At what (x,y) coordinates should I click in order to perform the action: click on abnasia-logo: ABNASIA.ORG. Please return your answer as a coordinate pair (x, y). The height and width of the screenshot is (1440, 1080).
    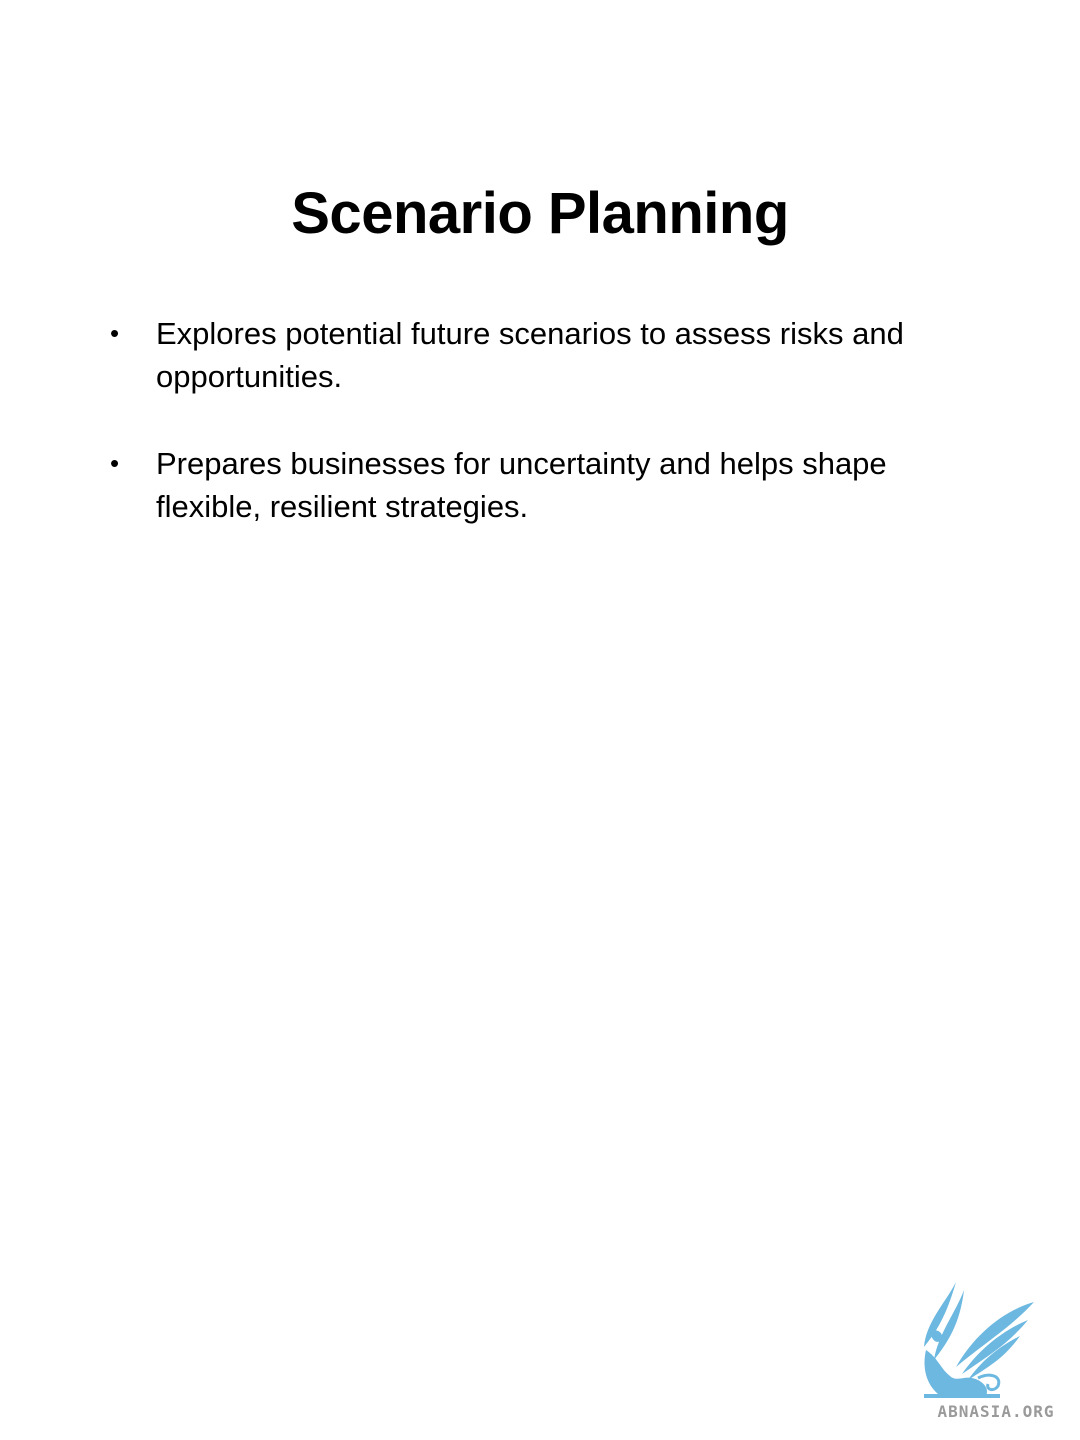
    Looking at the image, I should click on (996, 1351).